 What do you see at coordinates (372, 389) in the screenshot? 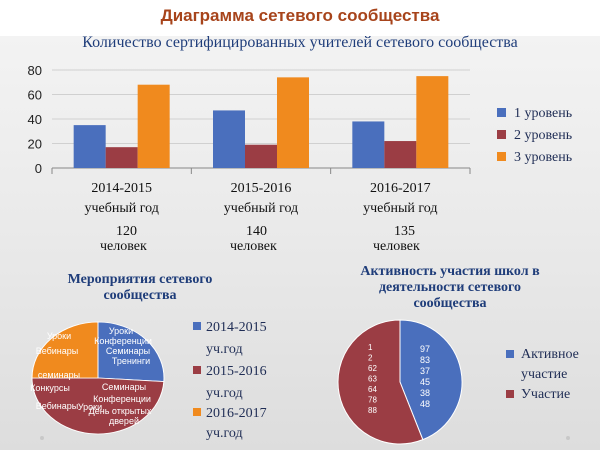
I see `activity-slice-label: 64` at bounding box center [372, 389].